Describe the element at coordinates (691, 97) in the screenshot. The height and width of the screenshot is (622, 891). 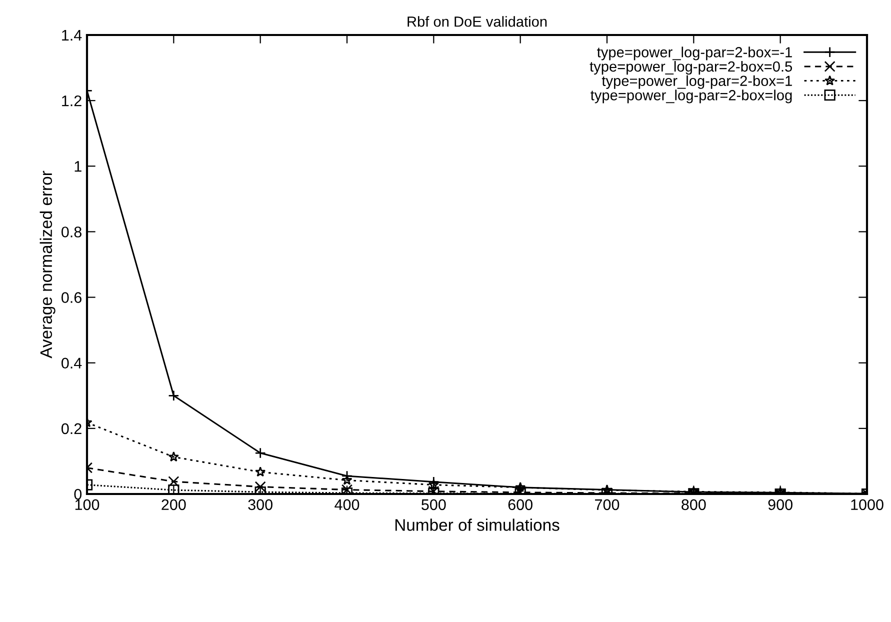
I see `legend-label: type=power_log-par=2-box=log` at that location.